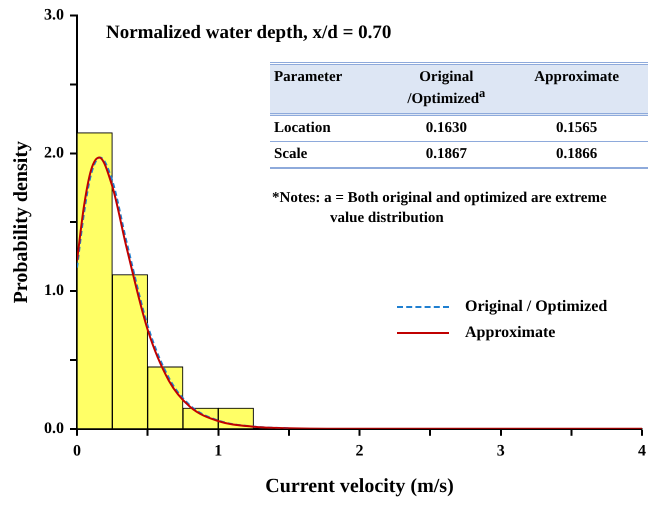 This screenshot has width=652, height=511. I want to click on annotation: *Notes: a = Both original and optimized are extreme value distribution, so click(440, 208).